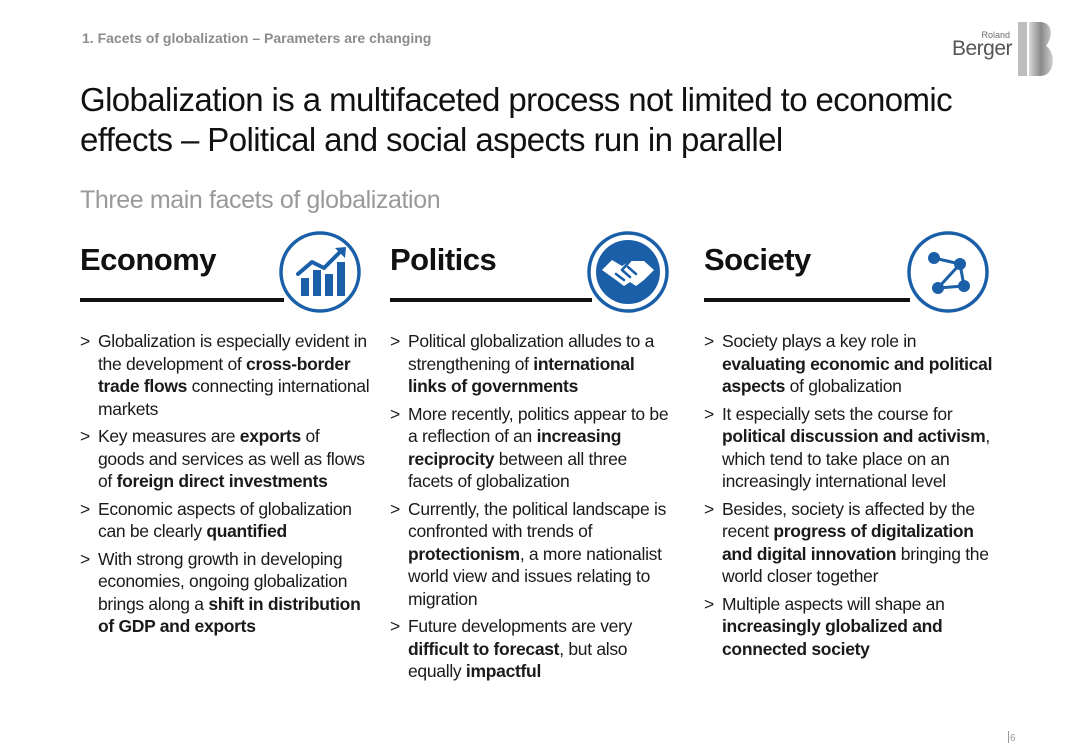 This screenshot has height=748, width=1080. I want to click on roland-berger-logo: Roland Berger, so click(1003, 49).